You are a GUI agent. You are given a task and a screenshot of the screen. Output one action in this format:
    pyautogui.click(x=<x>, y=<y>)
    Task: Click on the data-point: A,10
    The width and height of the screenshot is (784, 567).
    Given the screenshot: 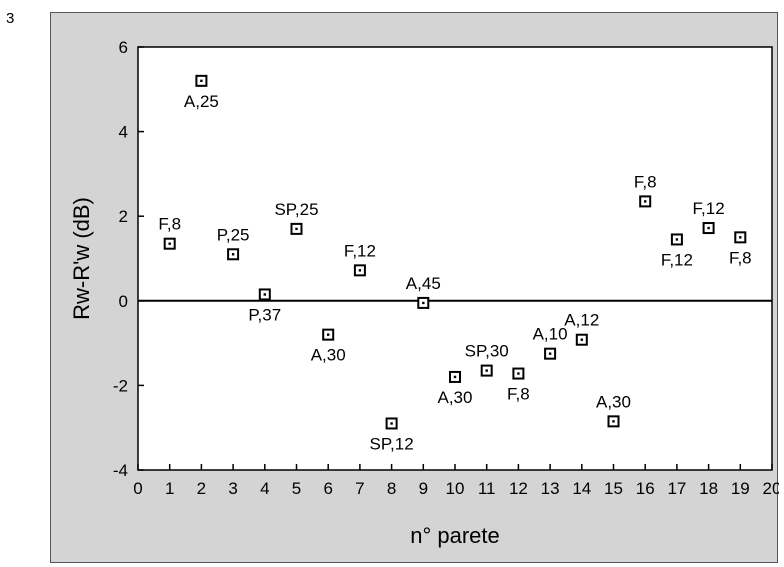 What is the action you would take?
    pyautogui.click(x=550, y=342)
    